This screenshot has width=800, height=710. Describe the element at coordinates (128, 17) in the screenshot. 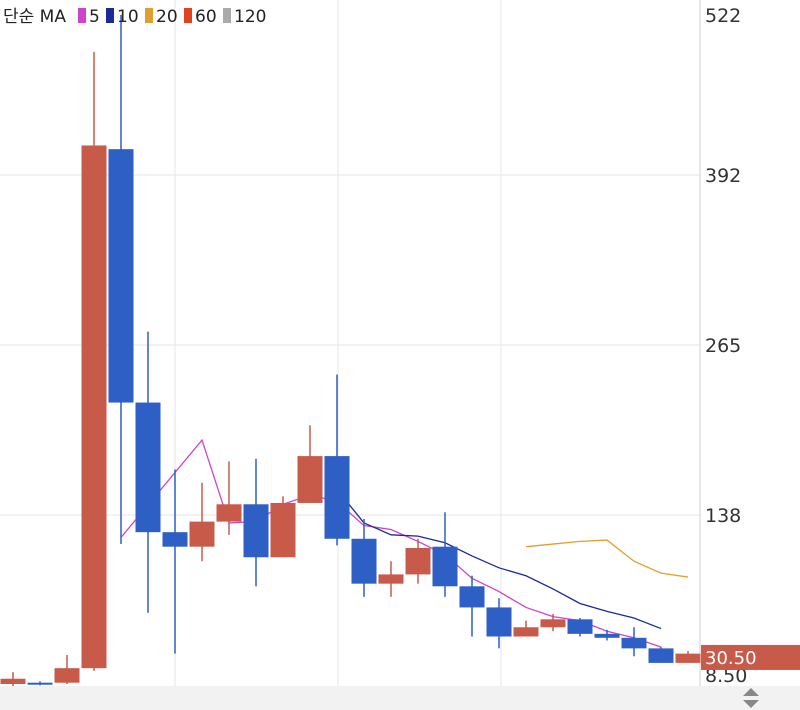

I see `legend-item-label: 10` at that location.